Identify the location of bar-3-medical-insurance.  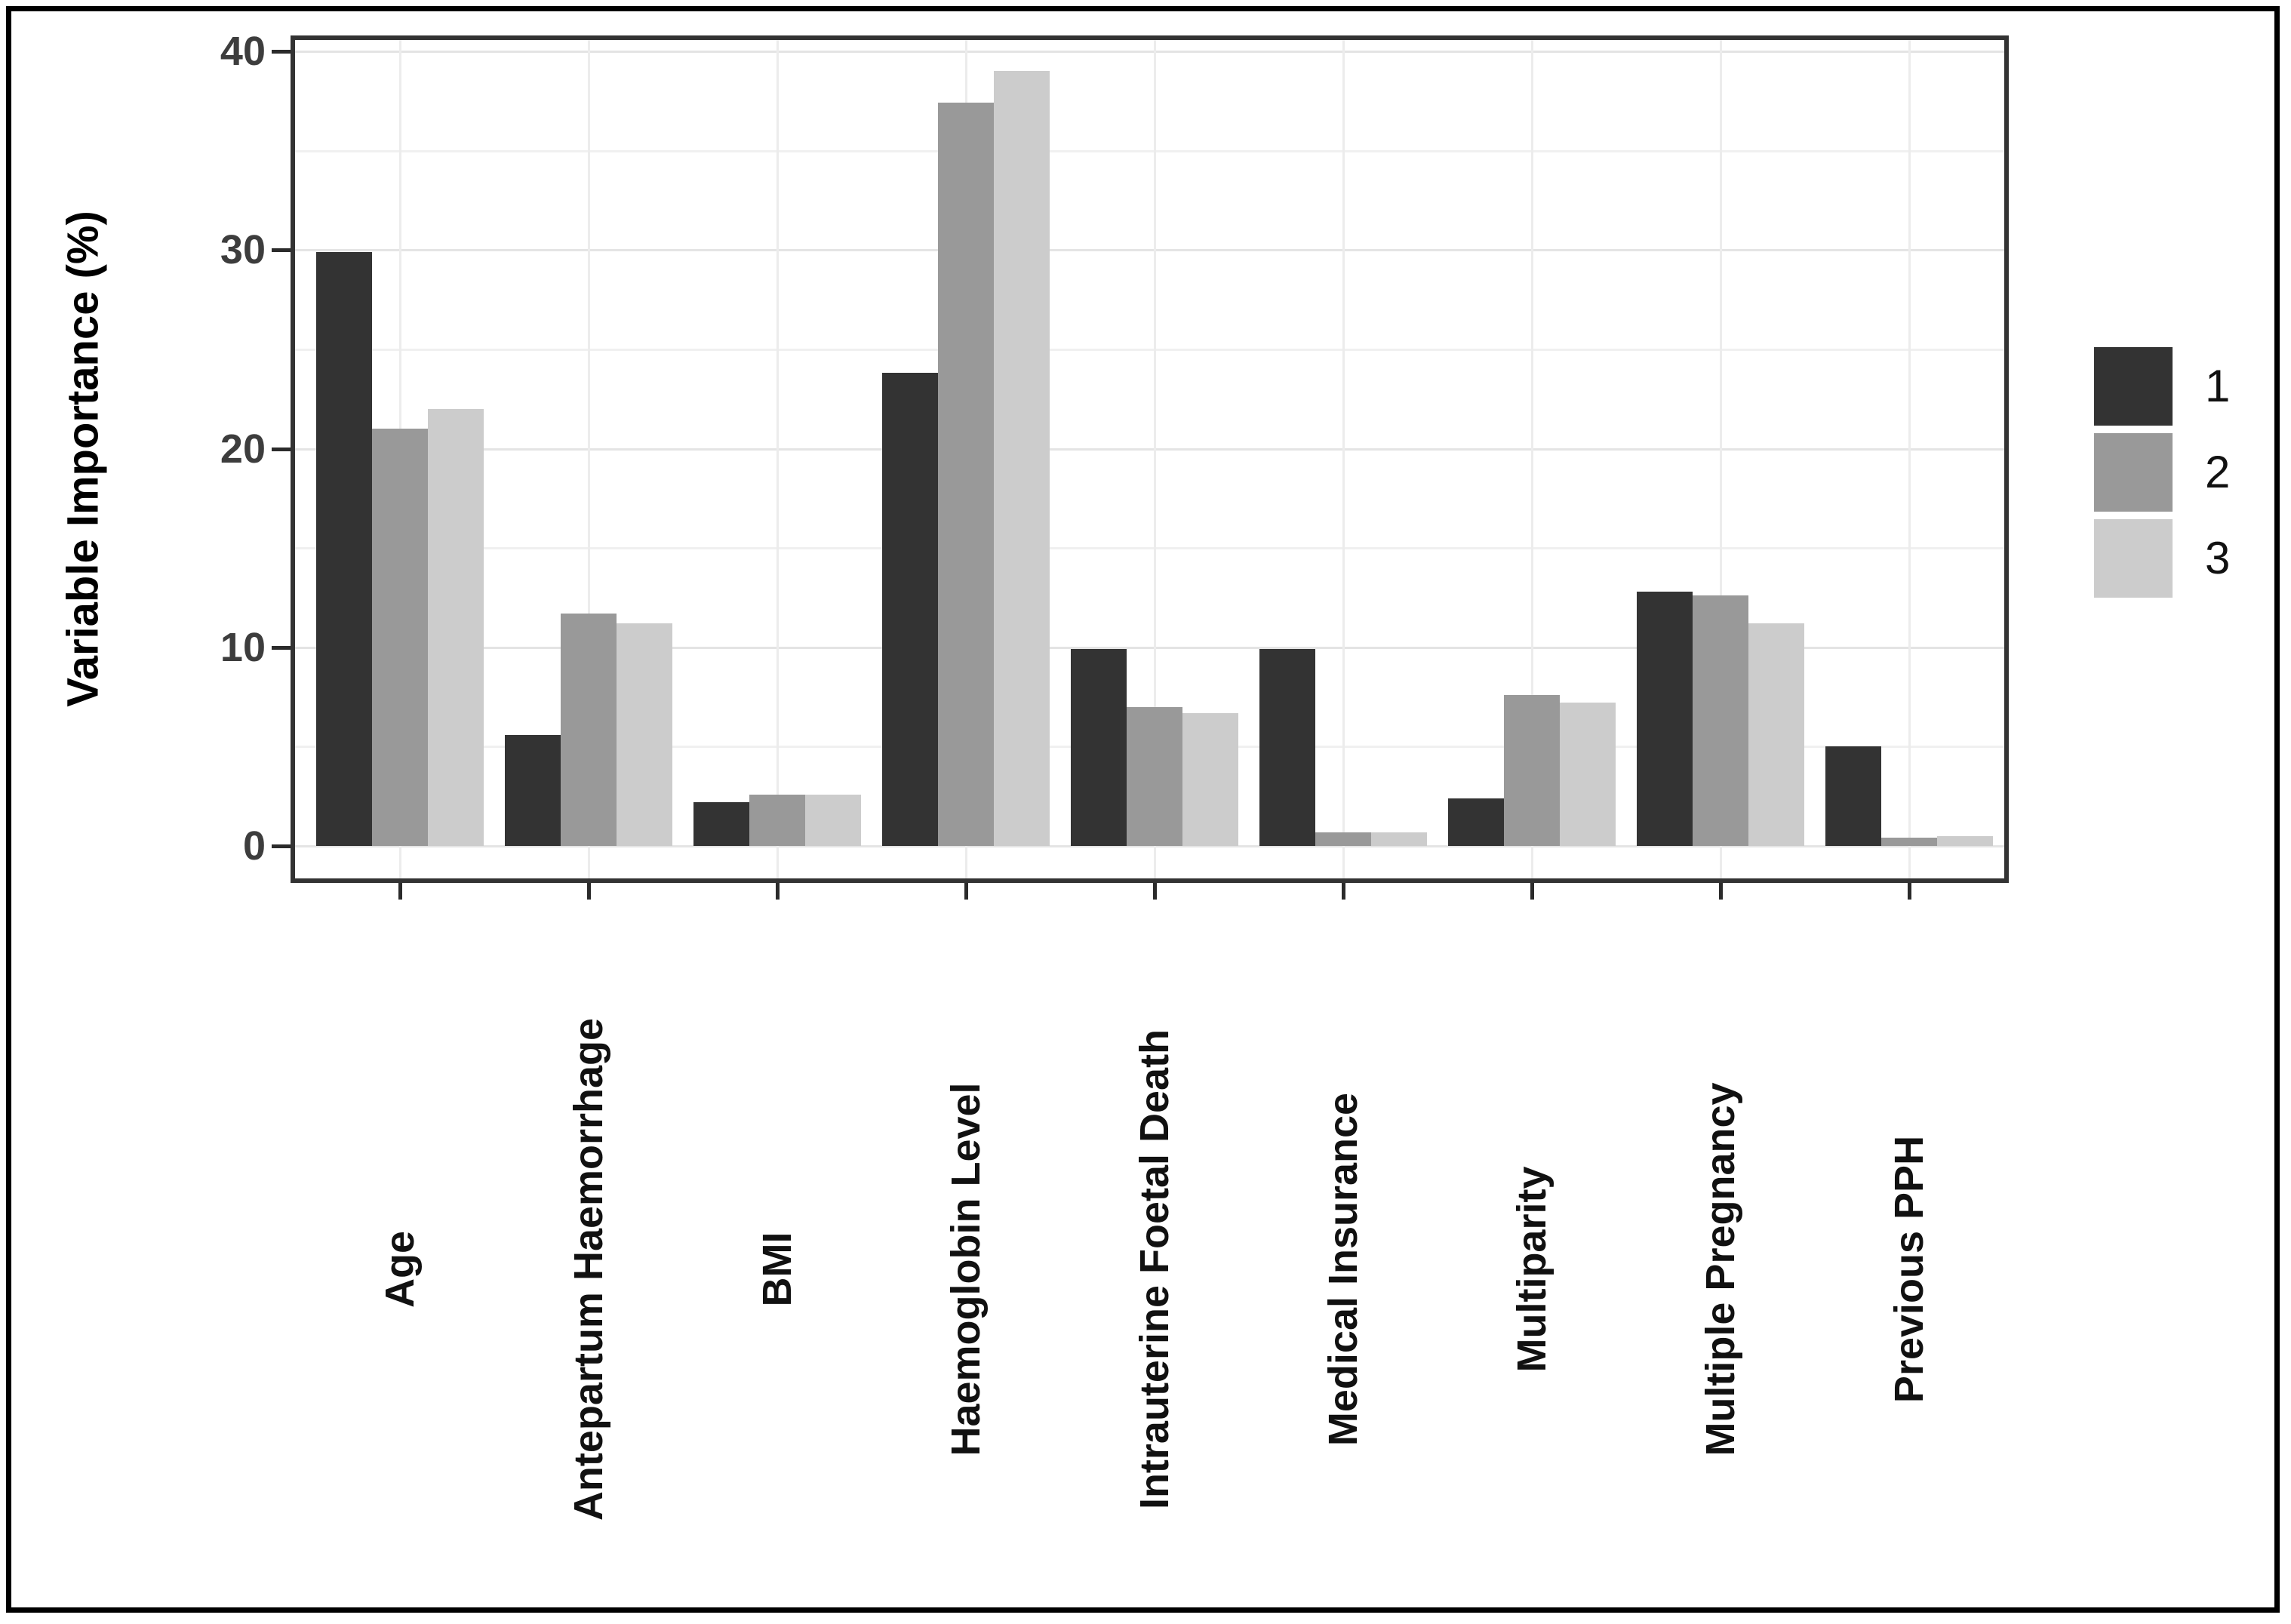
(1399, 839).